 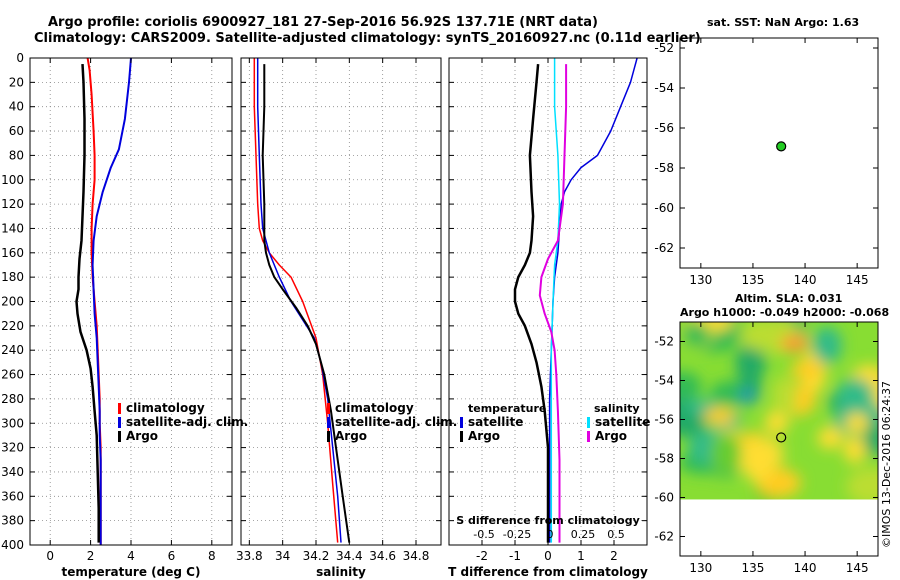 I want to click on s-tick-label: 0, so click(x=550, y=534).